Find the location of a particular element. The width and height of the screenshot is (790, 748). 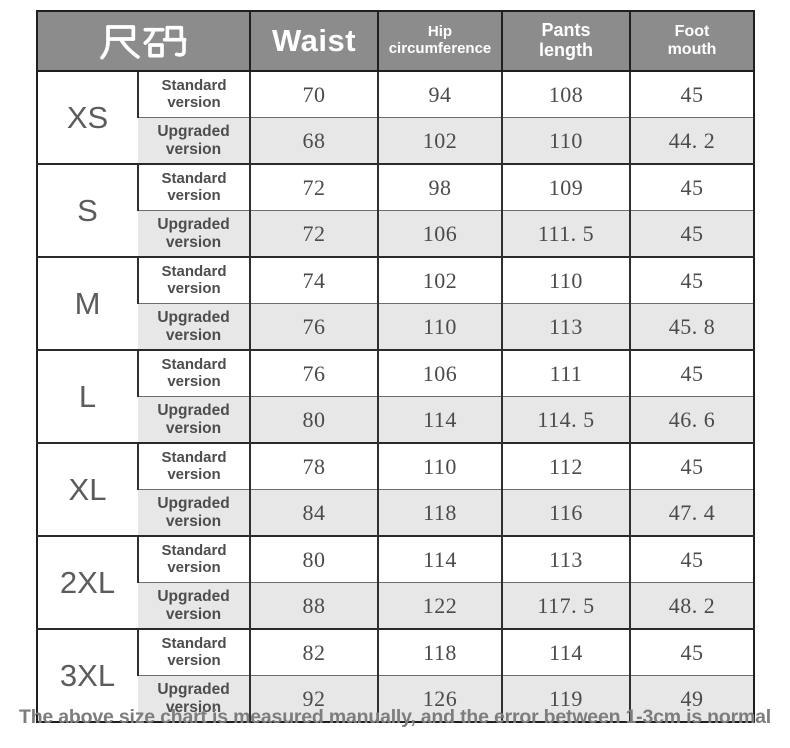

cell-s-upgraded-pants: 111. 5 is located at coordinates (565, 233).